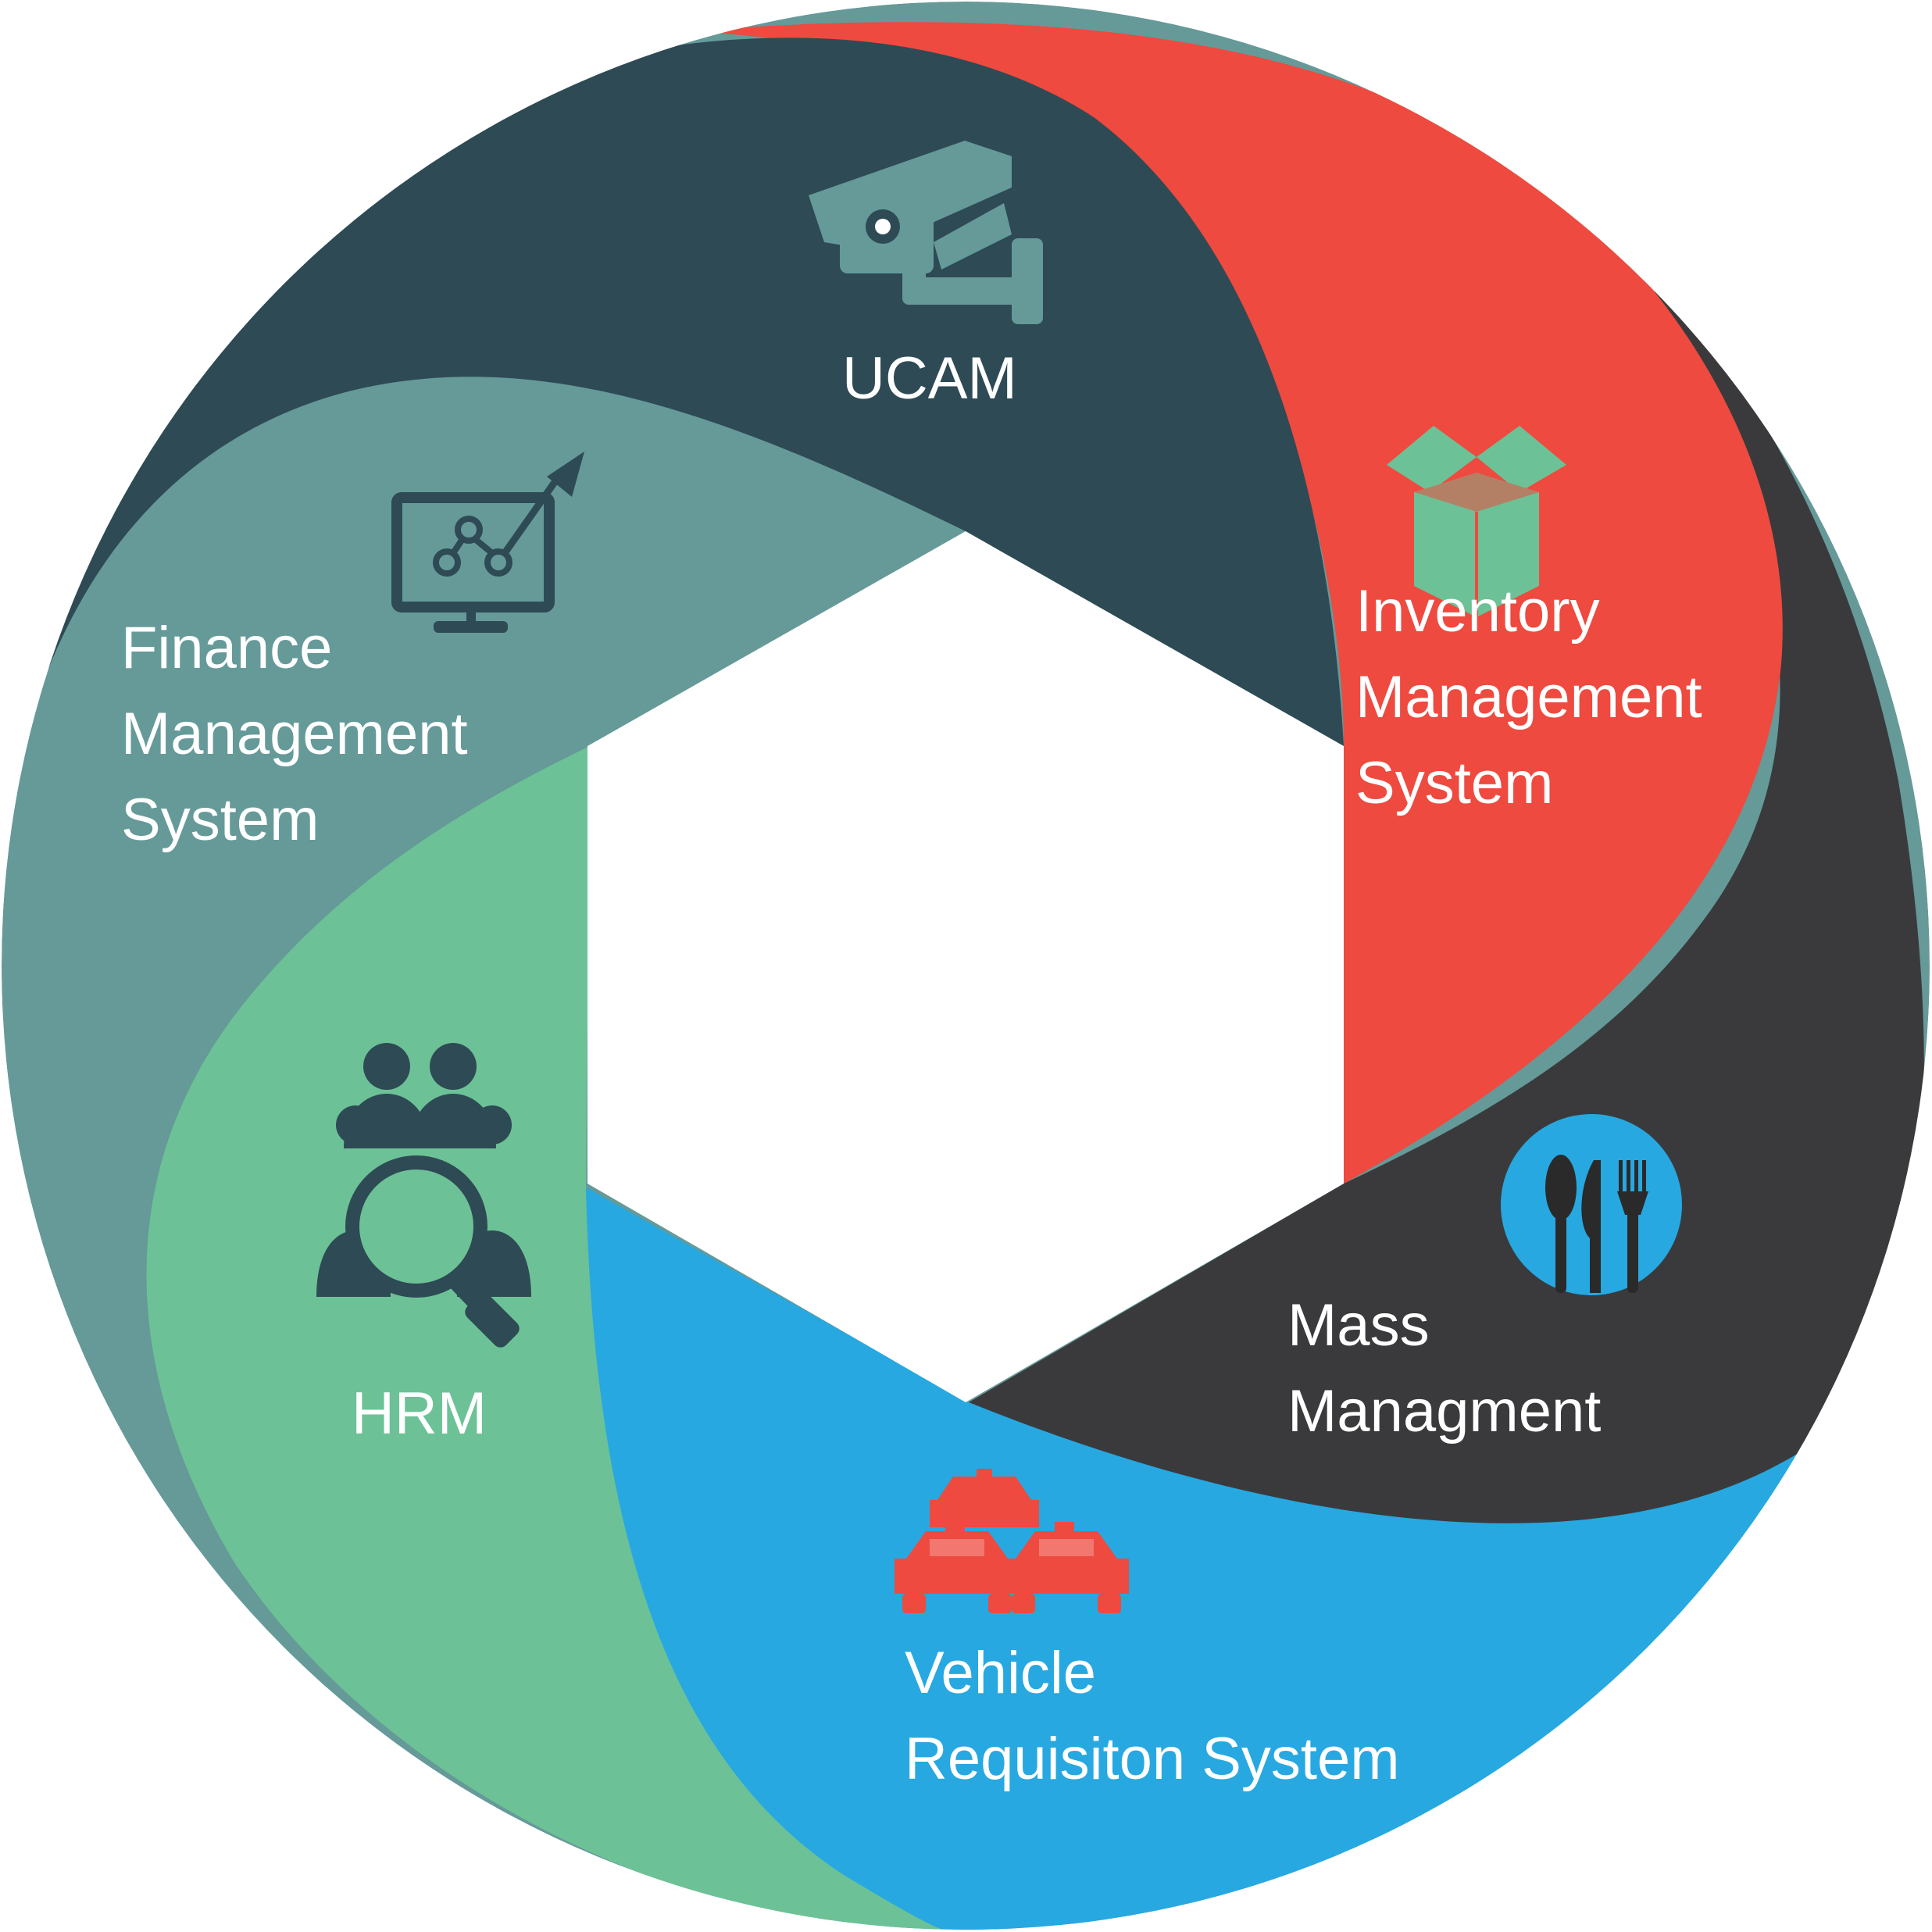  What do you see at coordinates (1454, 783) in the screenshot?
I see `label-inventory-line-3: System` at bounding box center [1454, 783].